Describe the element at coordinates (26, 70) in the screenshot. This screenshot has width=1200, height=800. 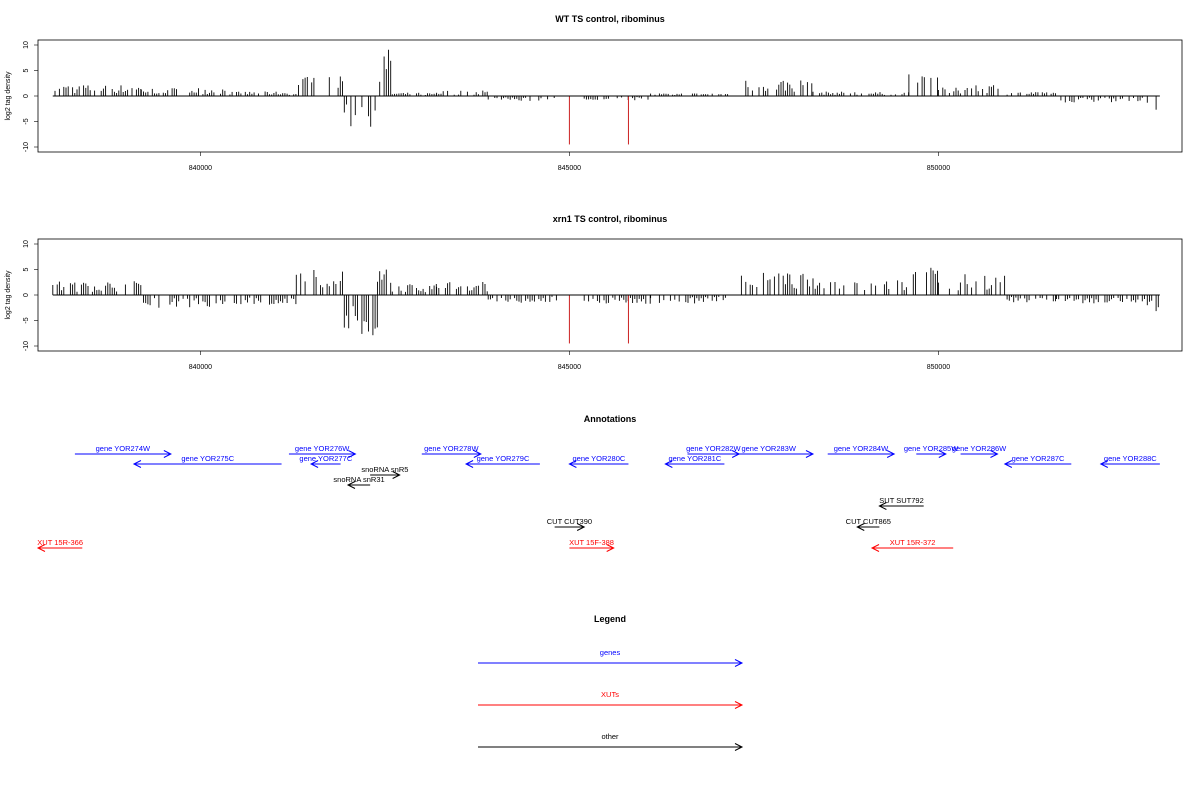
I see `y-tick-label: 5` at that location.